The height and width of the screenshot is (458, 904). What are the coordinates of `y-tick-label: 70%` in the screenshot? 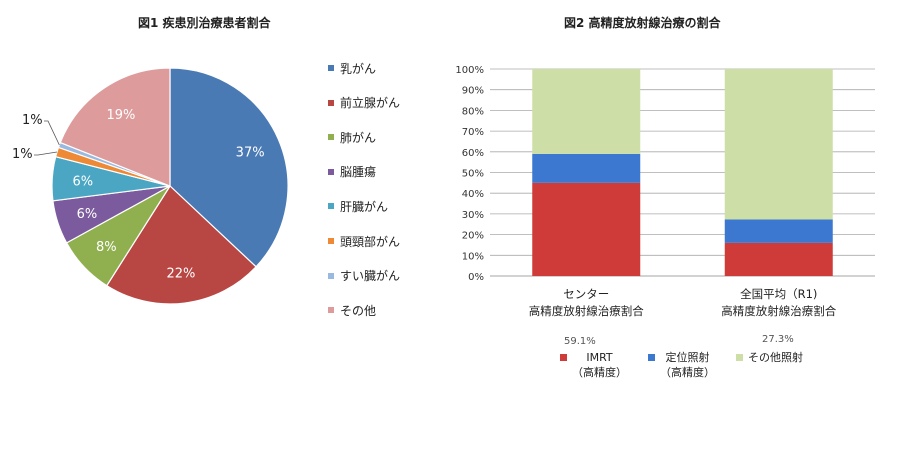 It's located at (473, 132).